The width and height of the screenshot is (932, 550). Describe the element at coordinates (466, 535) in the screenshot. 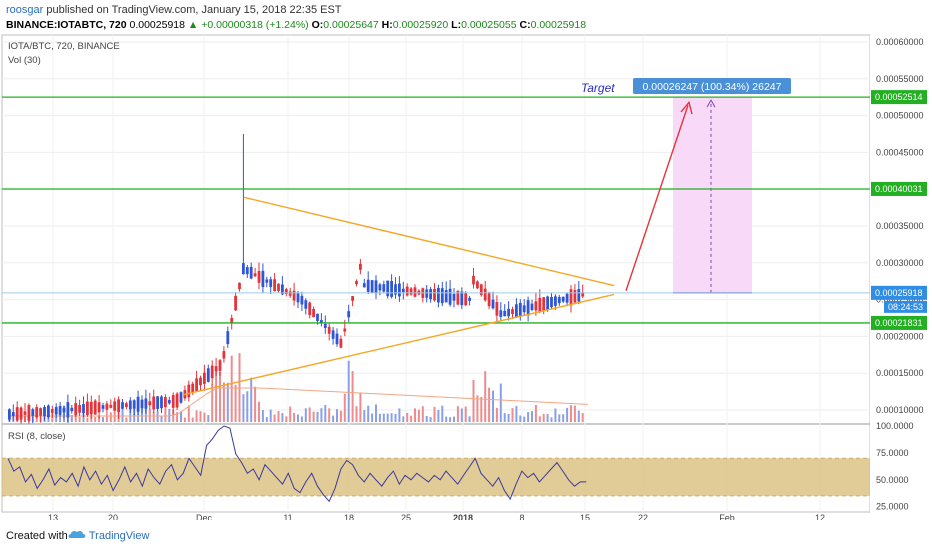

I see `footer: Created with TradingView` at that location.